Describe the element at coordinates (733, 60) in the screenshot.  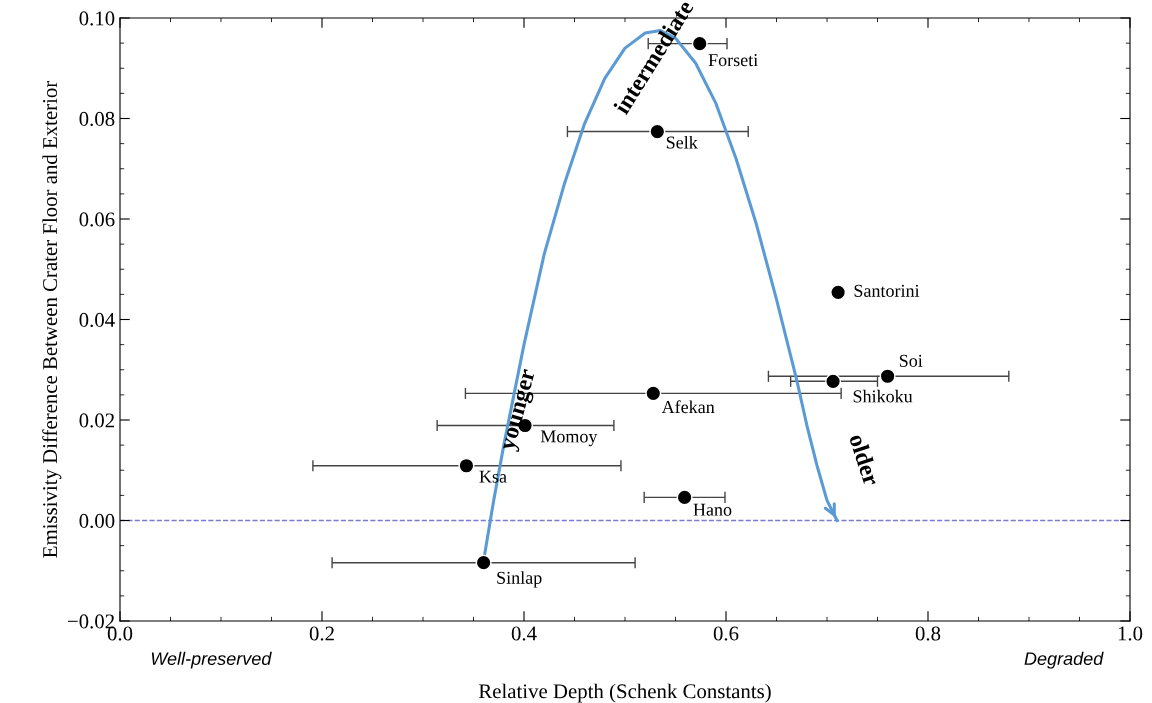
I see `annotation: Forseti` at that location.